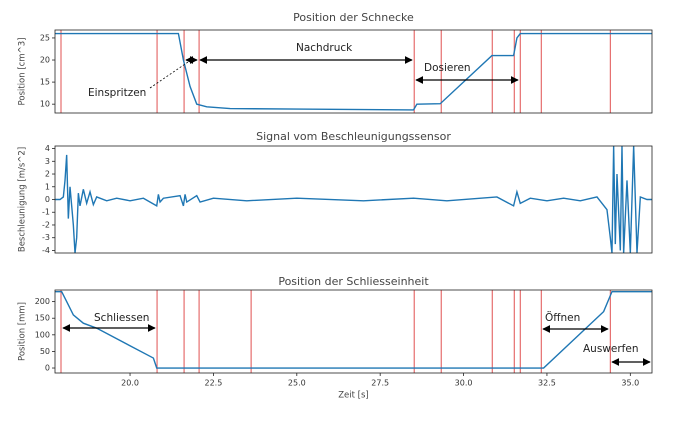 The height and width of the screenshot is (427, 687). What do you see at coordinates (169, 75) in the screenshot?
I see `leader-line` at bounding box center [169, 75].